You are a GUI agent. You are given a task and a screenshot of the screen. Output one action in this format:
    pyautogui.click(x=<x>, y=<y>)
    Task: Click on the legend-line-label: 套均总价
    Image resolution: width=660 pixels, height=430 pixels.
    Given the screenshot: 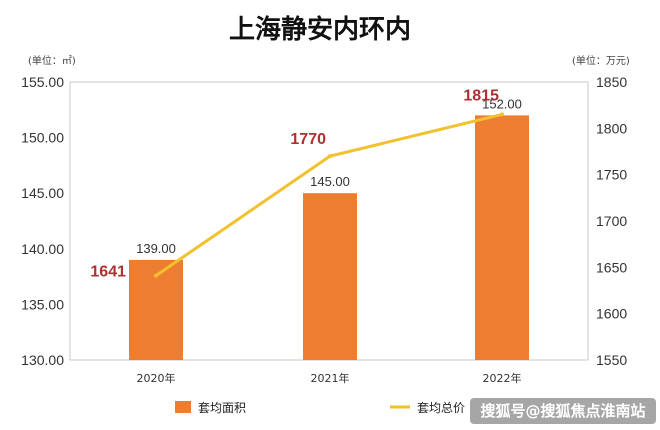 What is the action you would take?
    pyautogui.click(x=441, y=408)
    